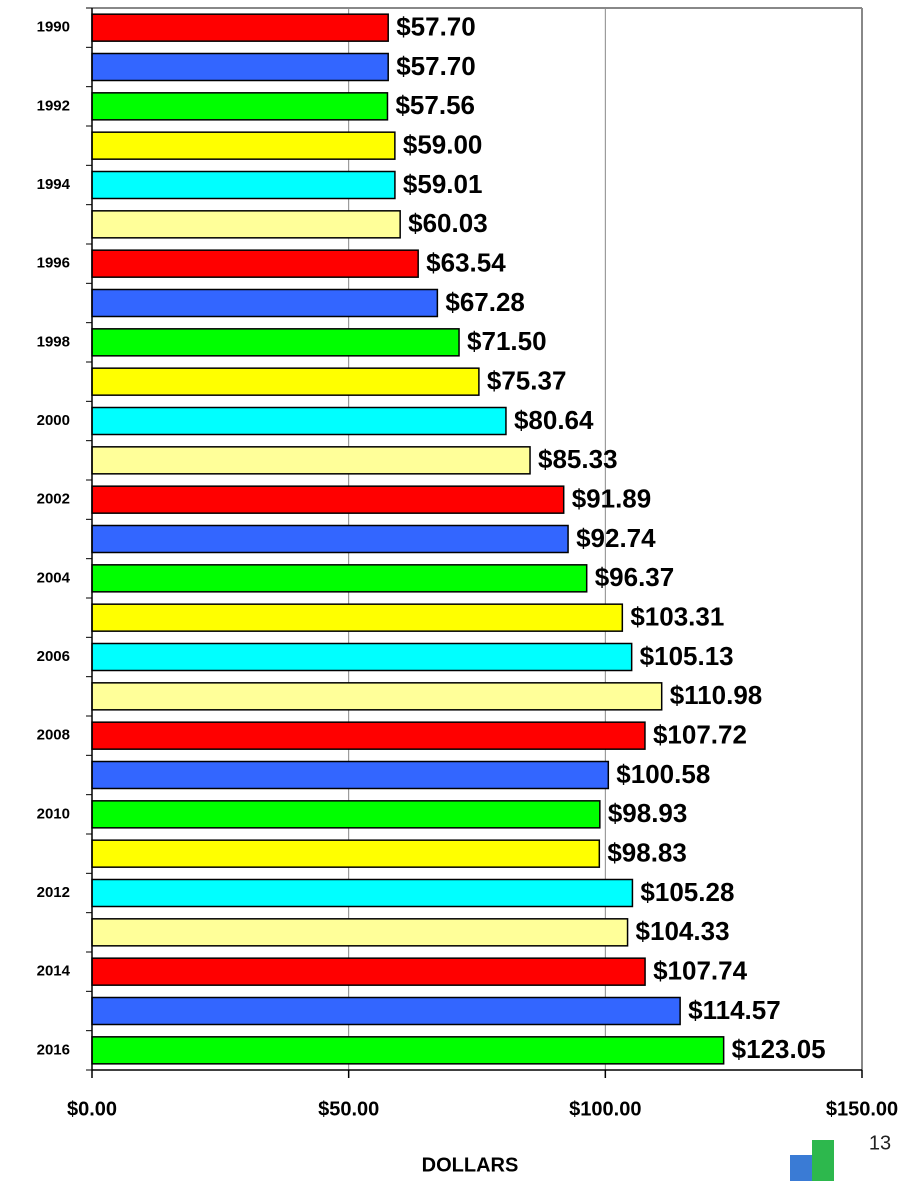 The height and width of the screenshot is (1186, 912). Describe the element at coordinates (470, 1165) in the screenshot. I see `x-axis-label: DOLLARS` at that location.